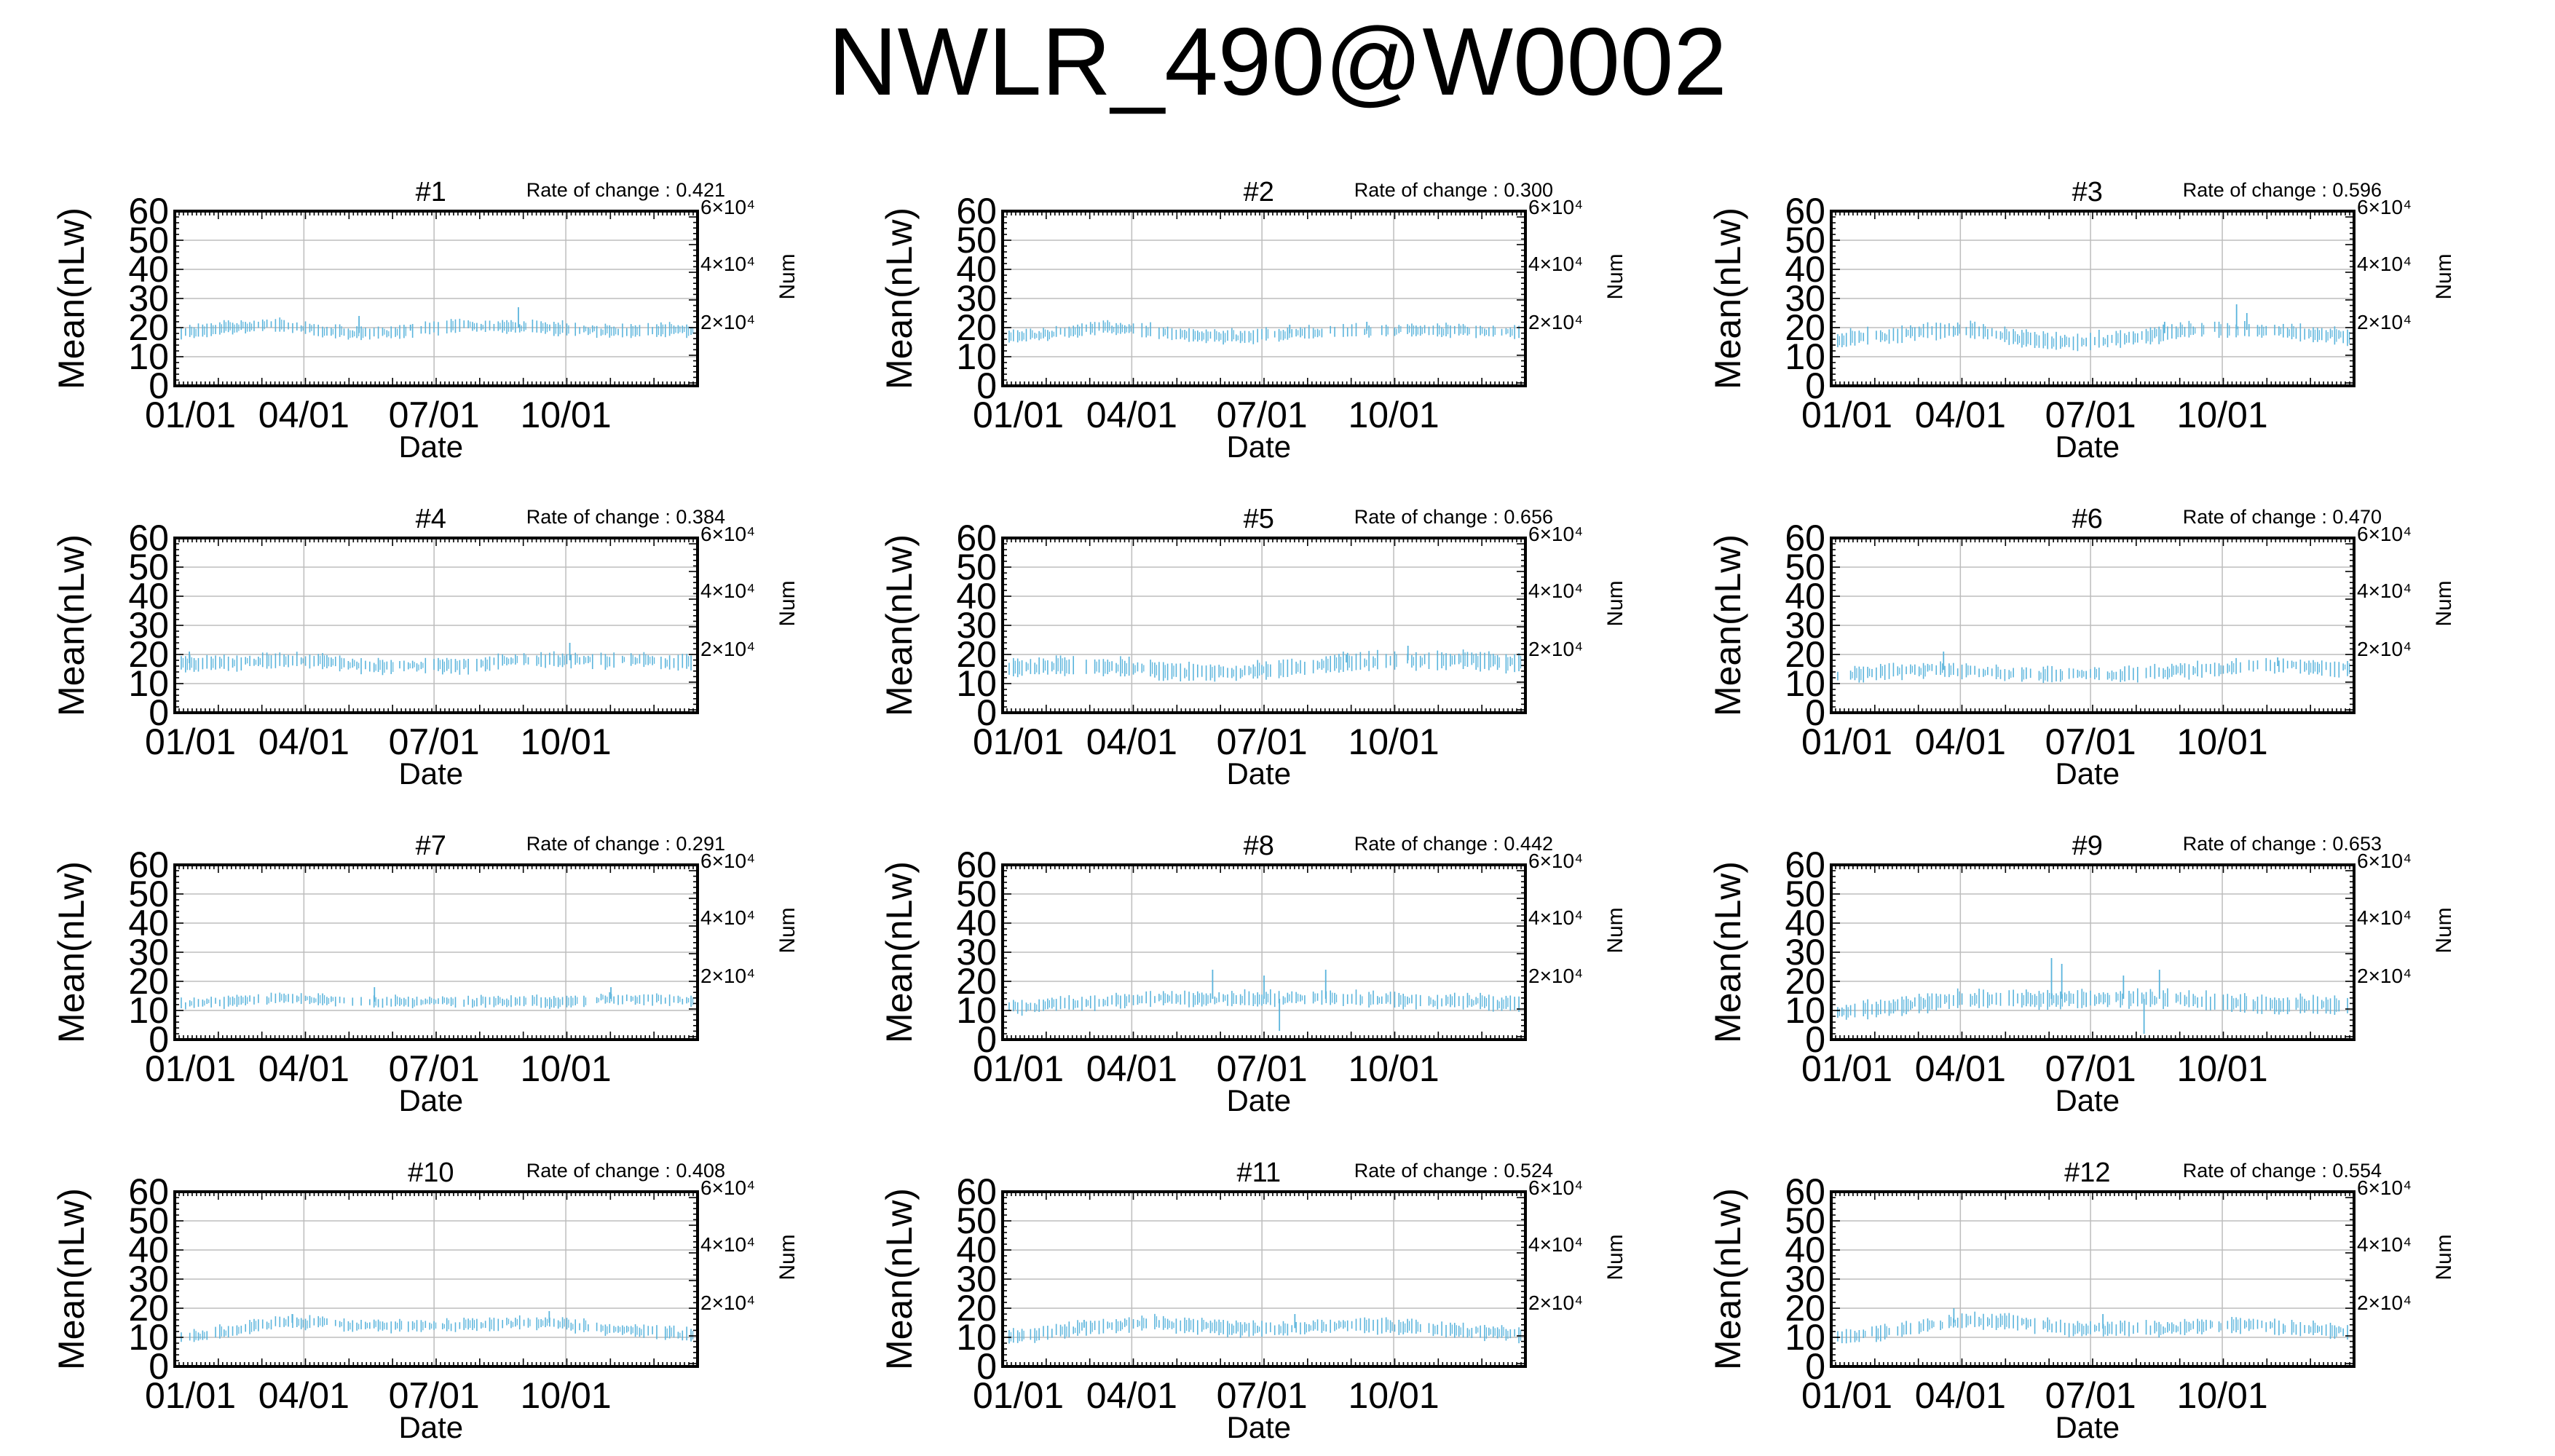 The image size is (2555, 1456). What do you see at coordinates (1259, 846) in the screenshot?
I see `panel-title: #8` at bounding box center [1259, 846].